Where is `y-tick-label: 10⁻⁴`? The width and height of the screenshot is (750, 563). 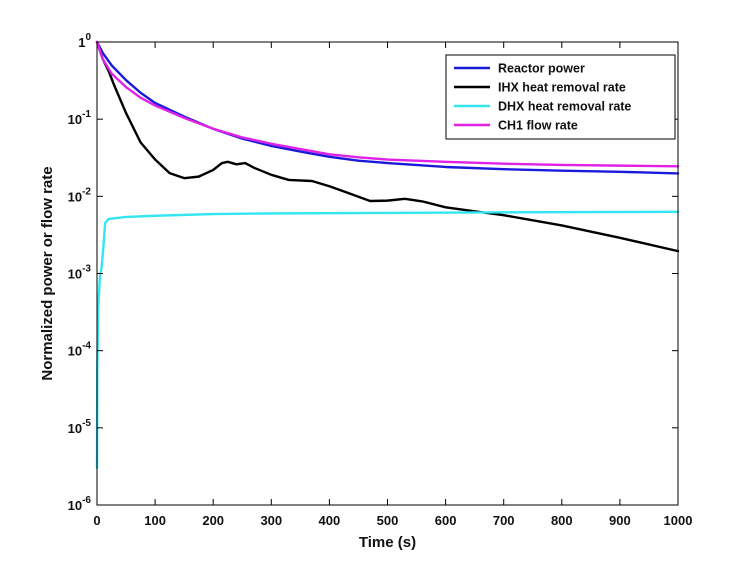 y-tick-label: 10⁻⁴ is located at coordinates (80, 350).